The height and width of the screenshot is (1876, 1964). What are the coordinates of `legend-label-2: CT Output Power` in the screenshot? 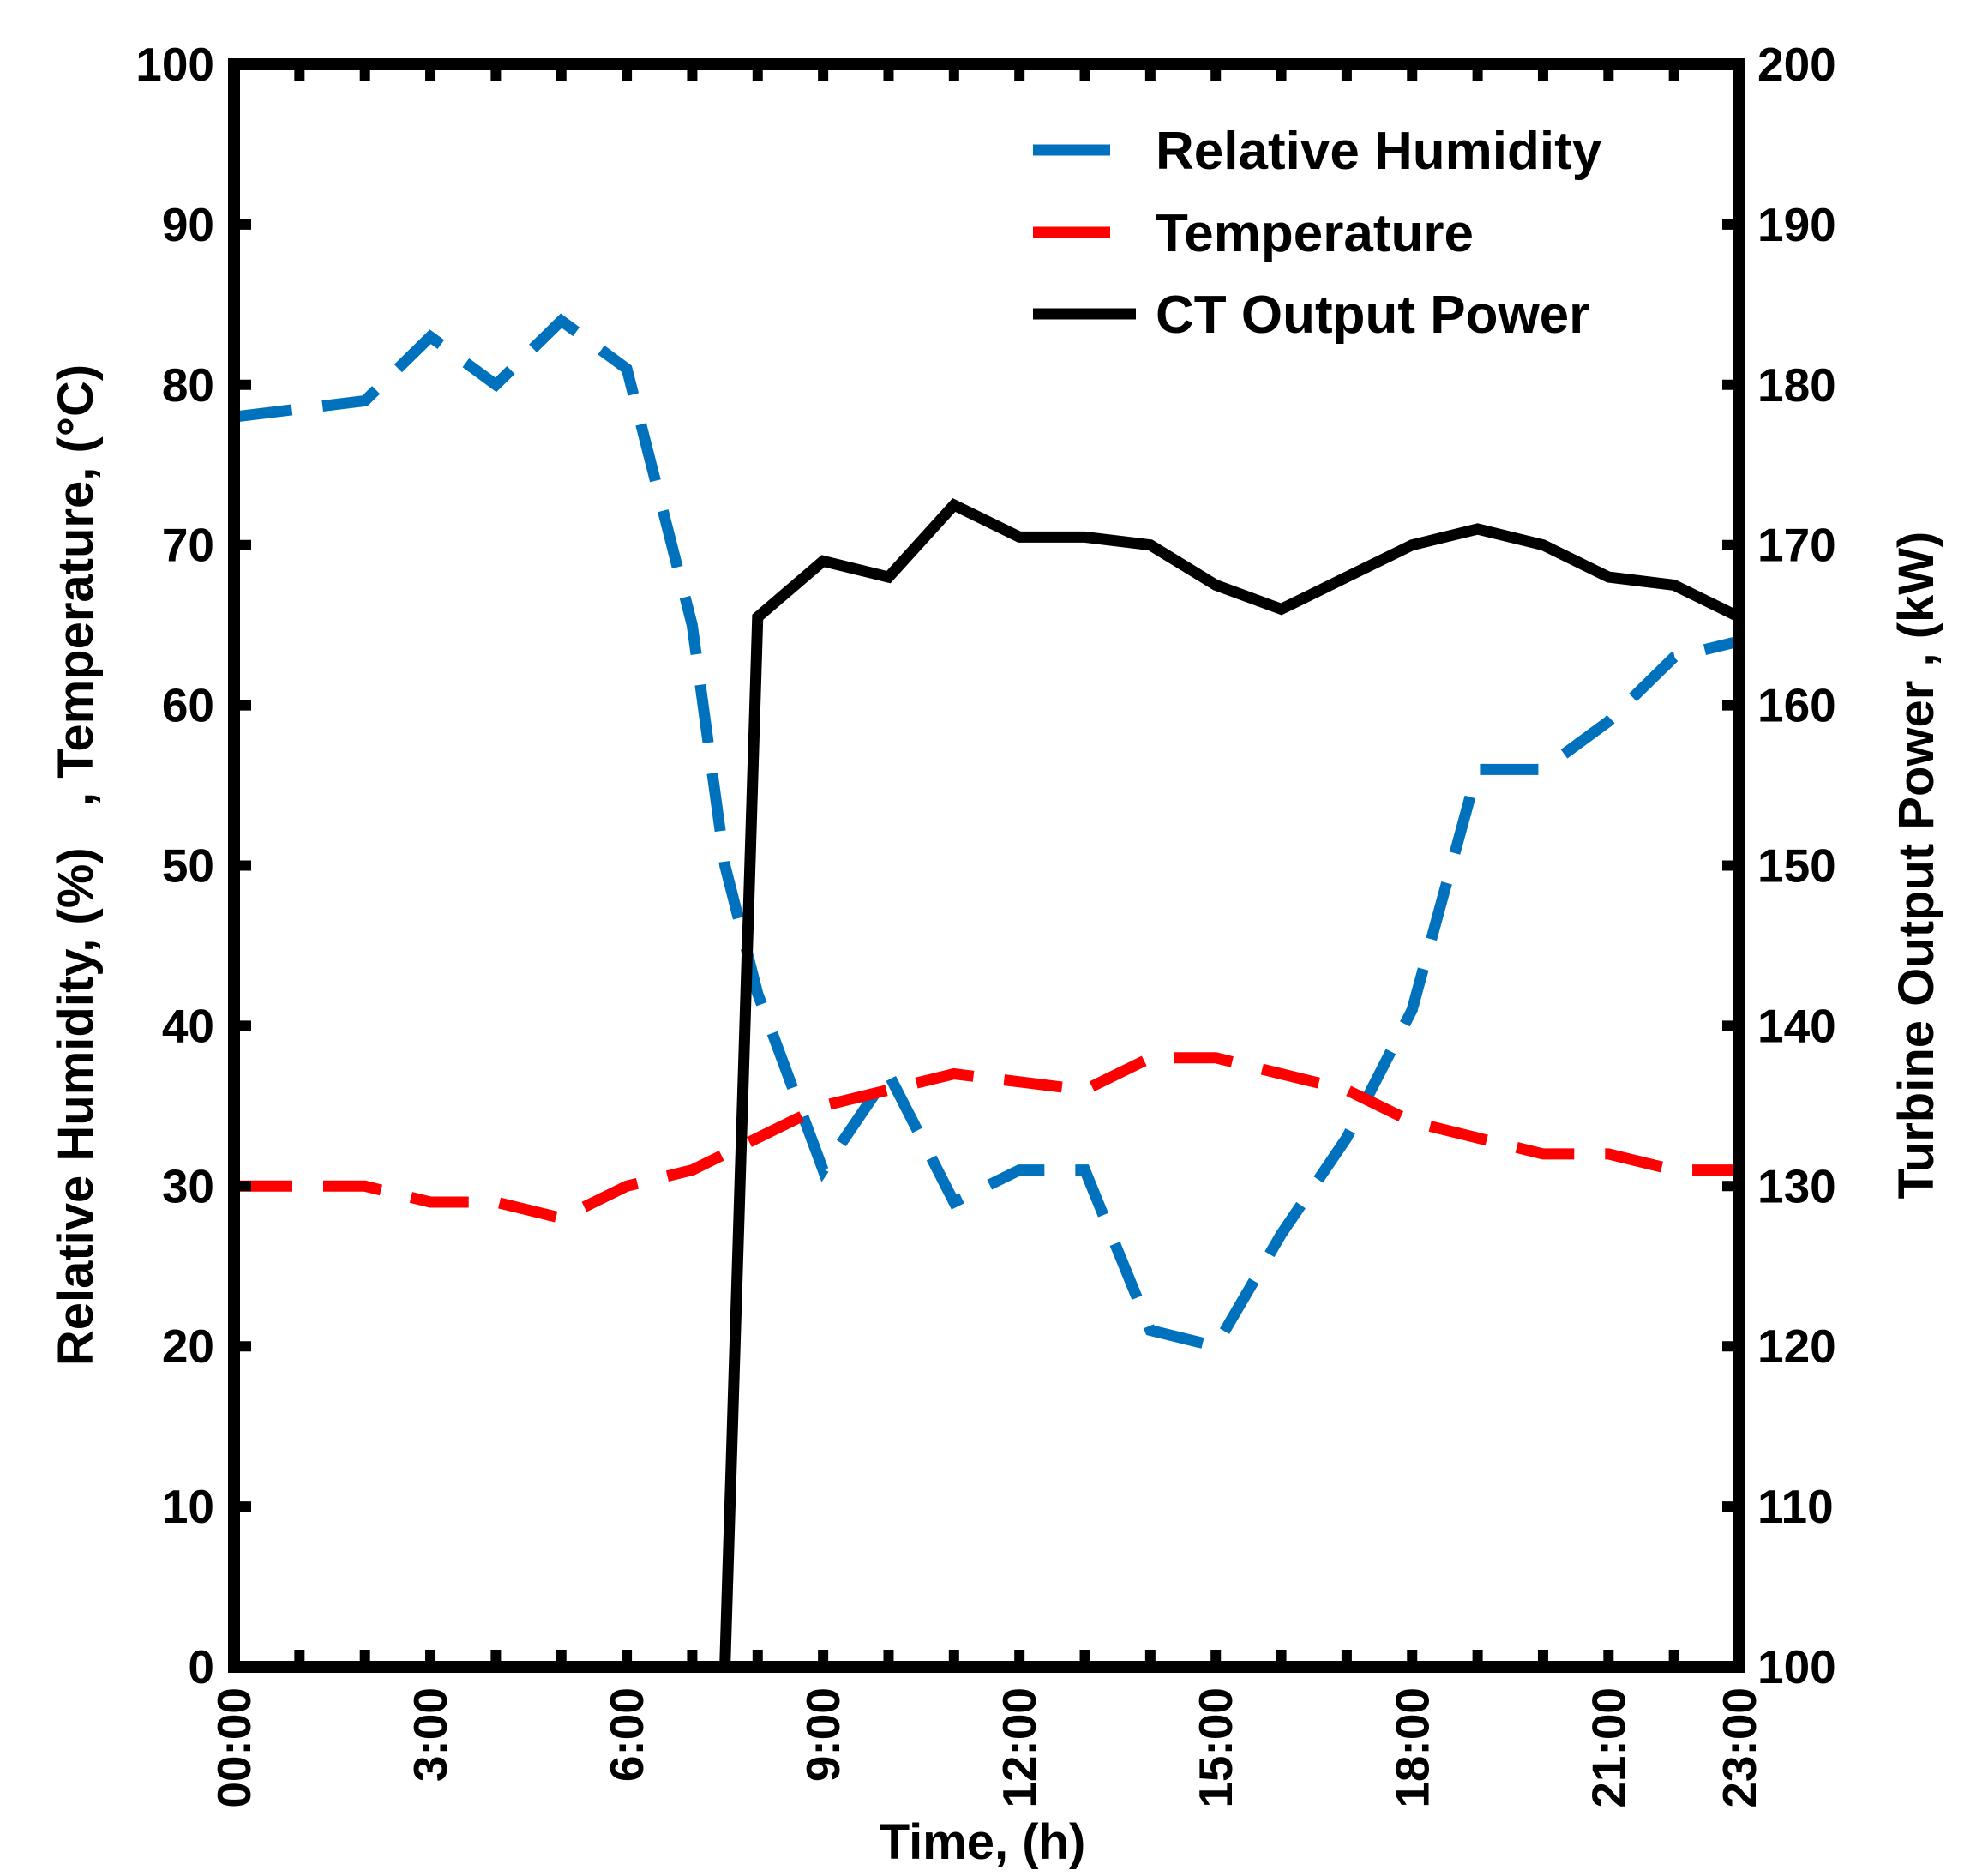 It's located at (1372, 315).